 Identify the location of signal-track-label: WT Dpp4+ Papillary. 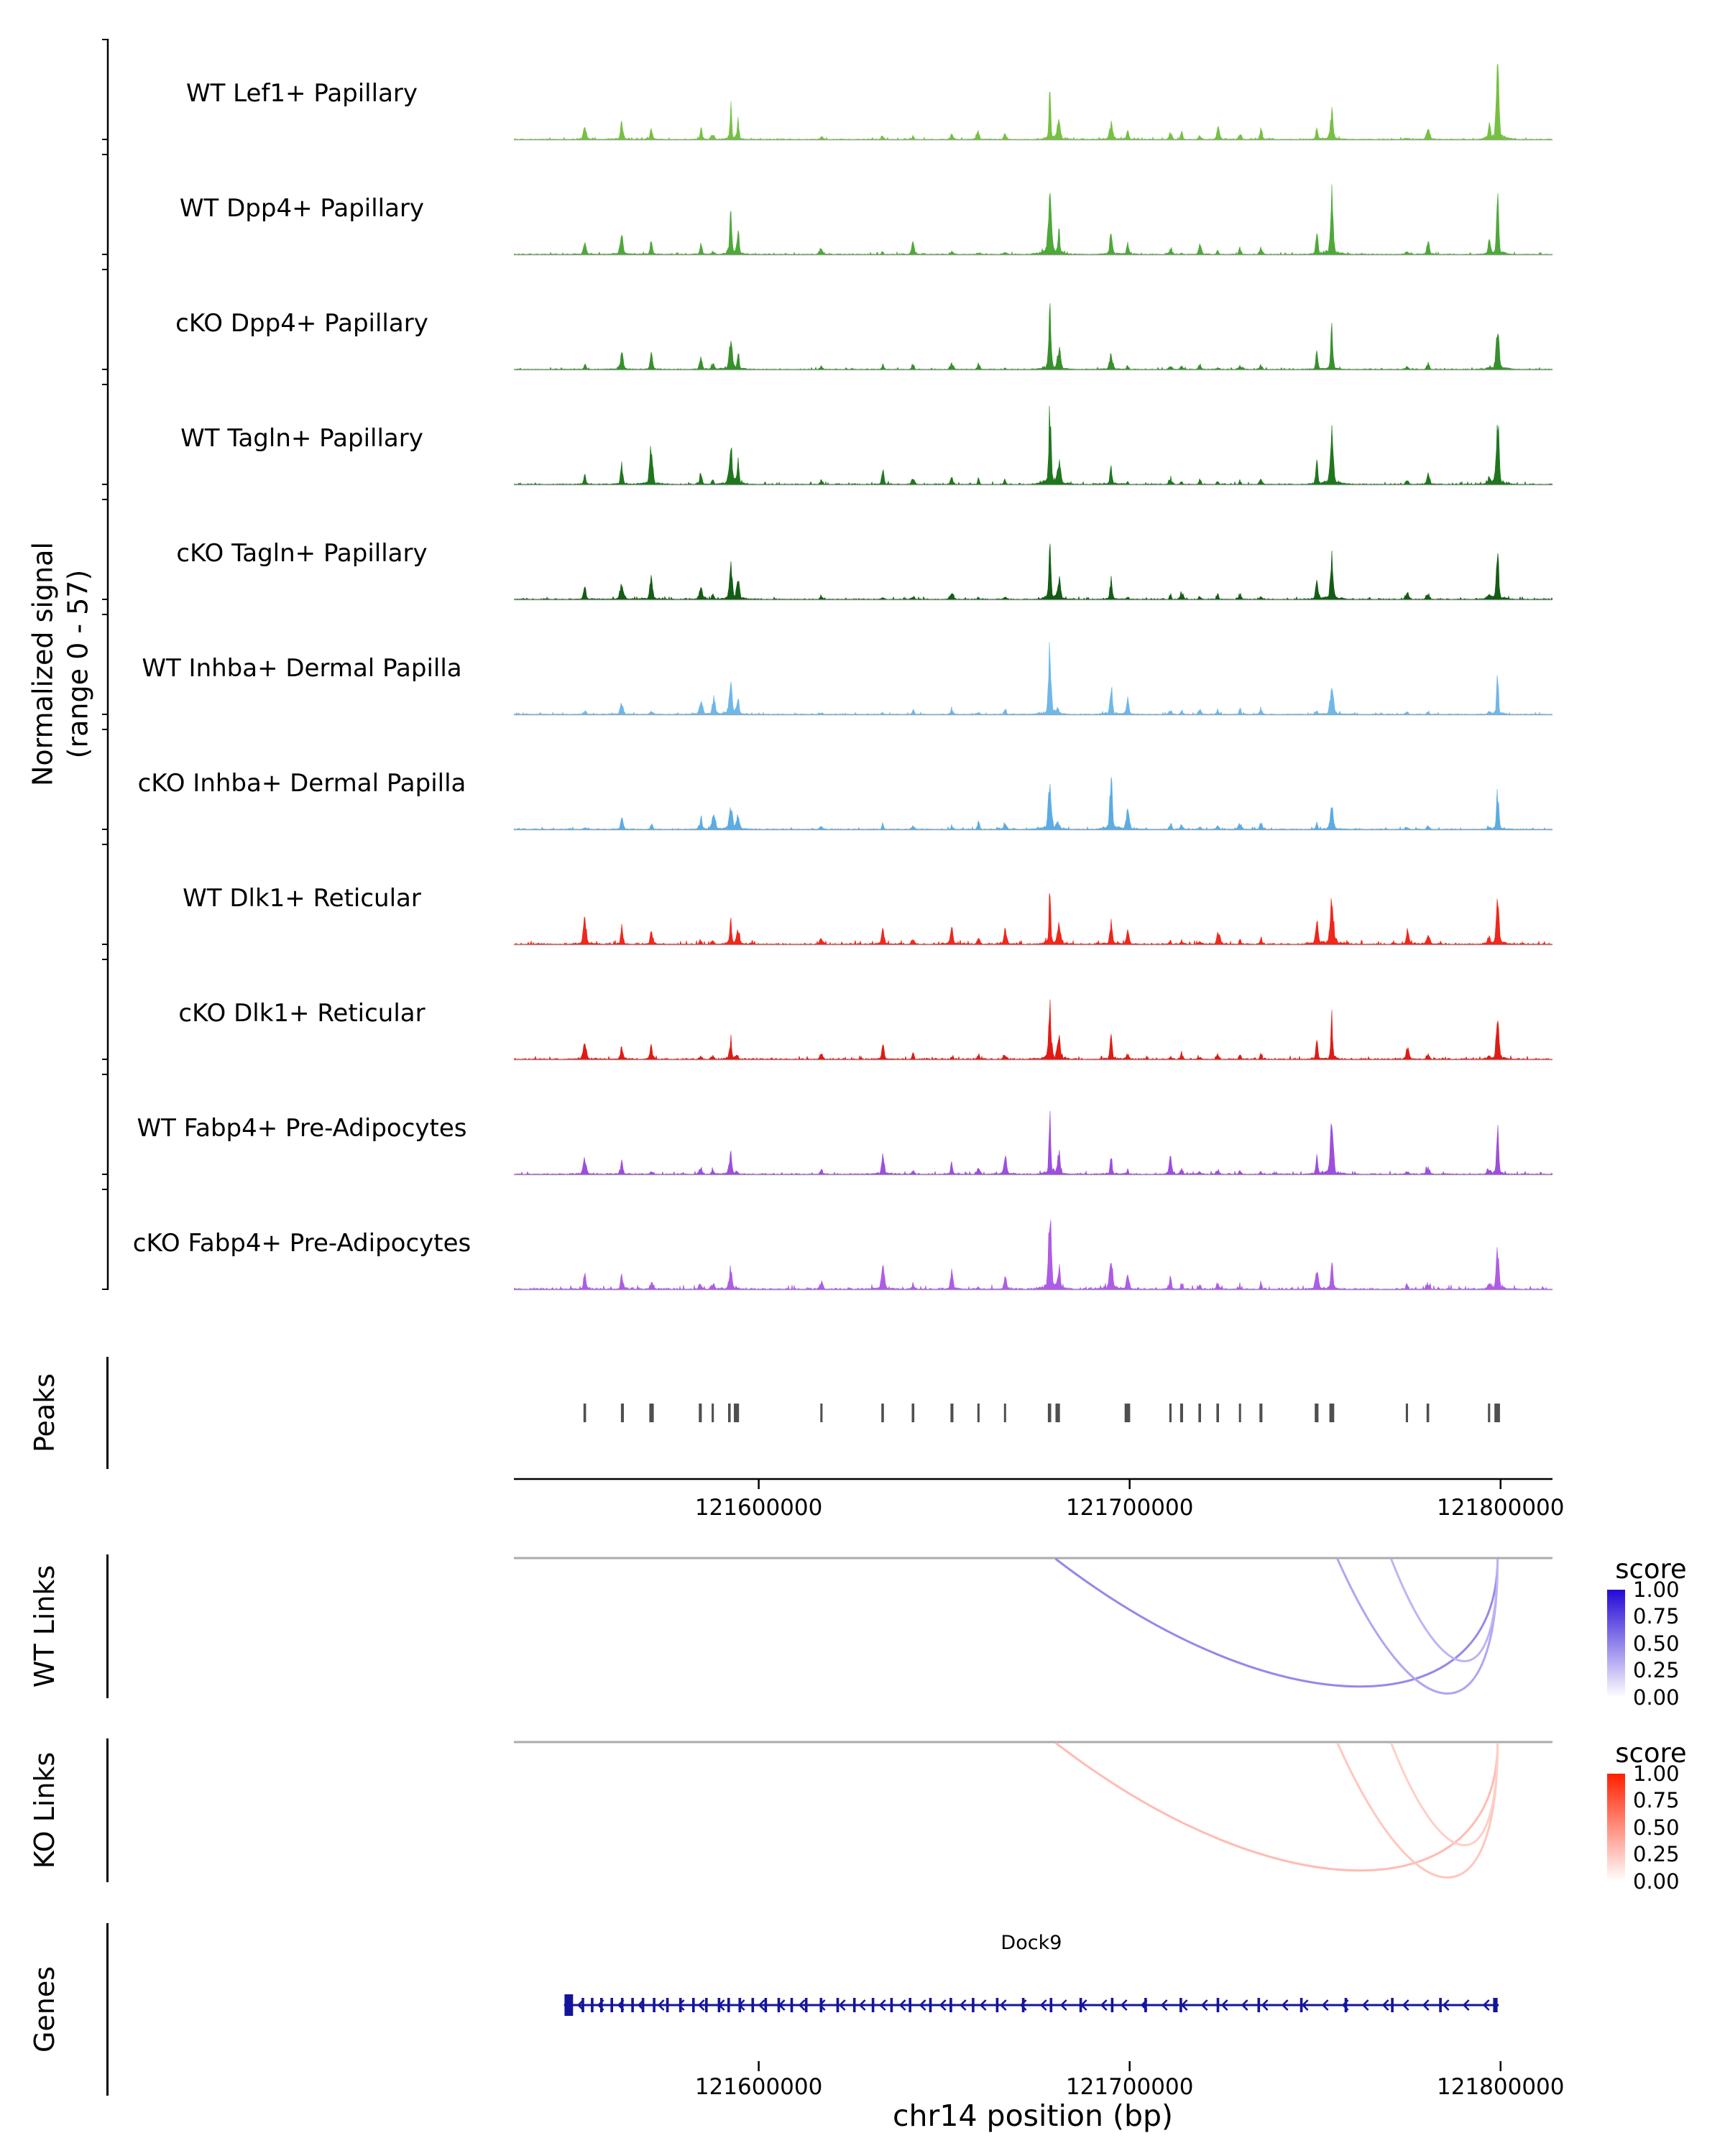
(302, 209).